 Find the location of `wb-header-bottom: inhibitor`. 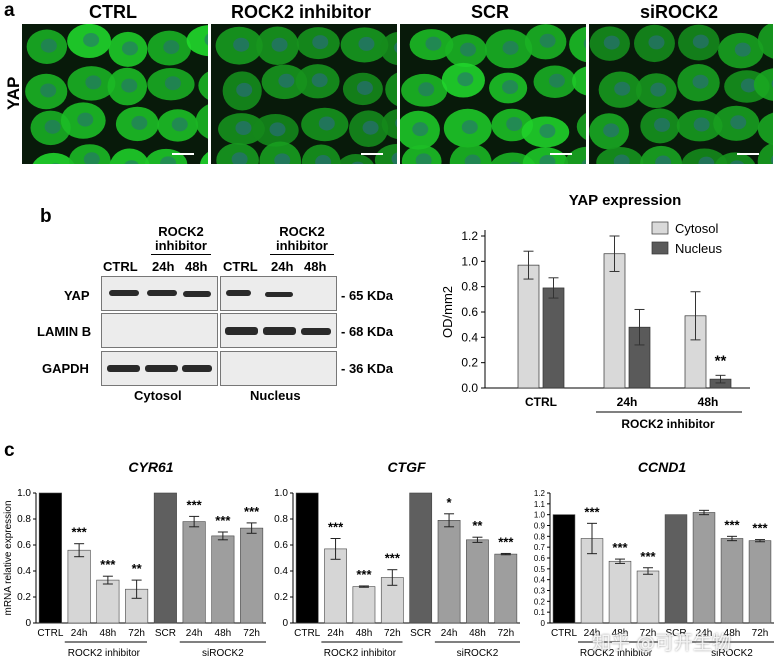

wb-header-bottom: inhibitor is located at coordinates (181, 245).